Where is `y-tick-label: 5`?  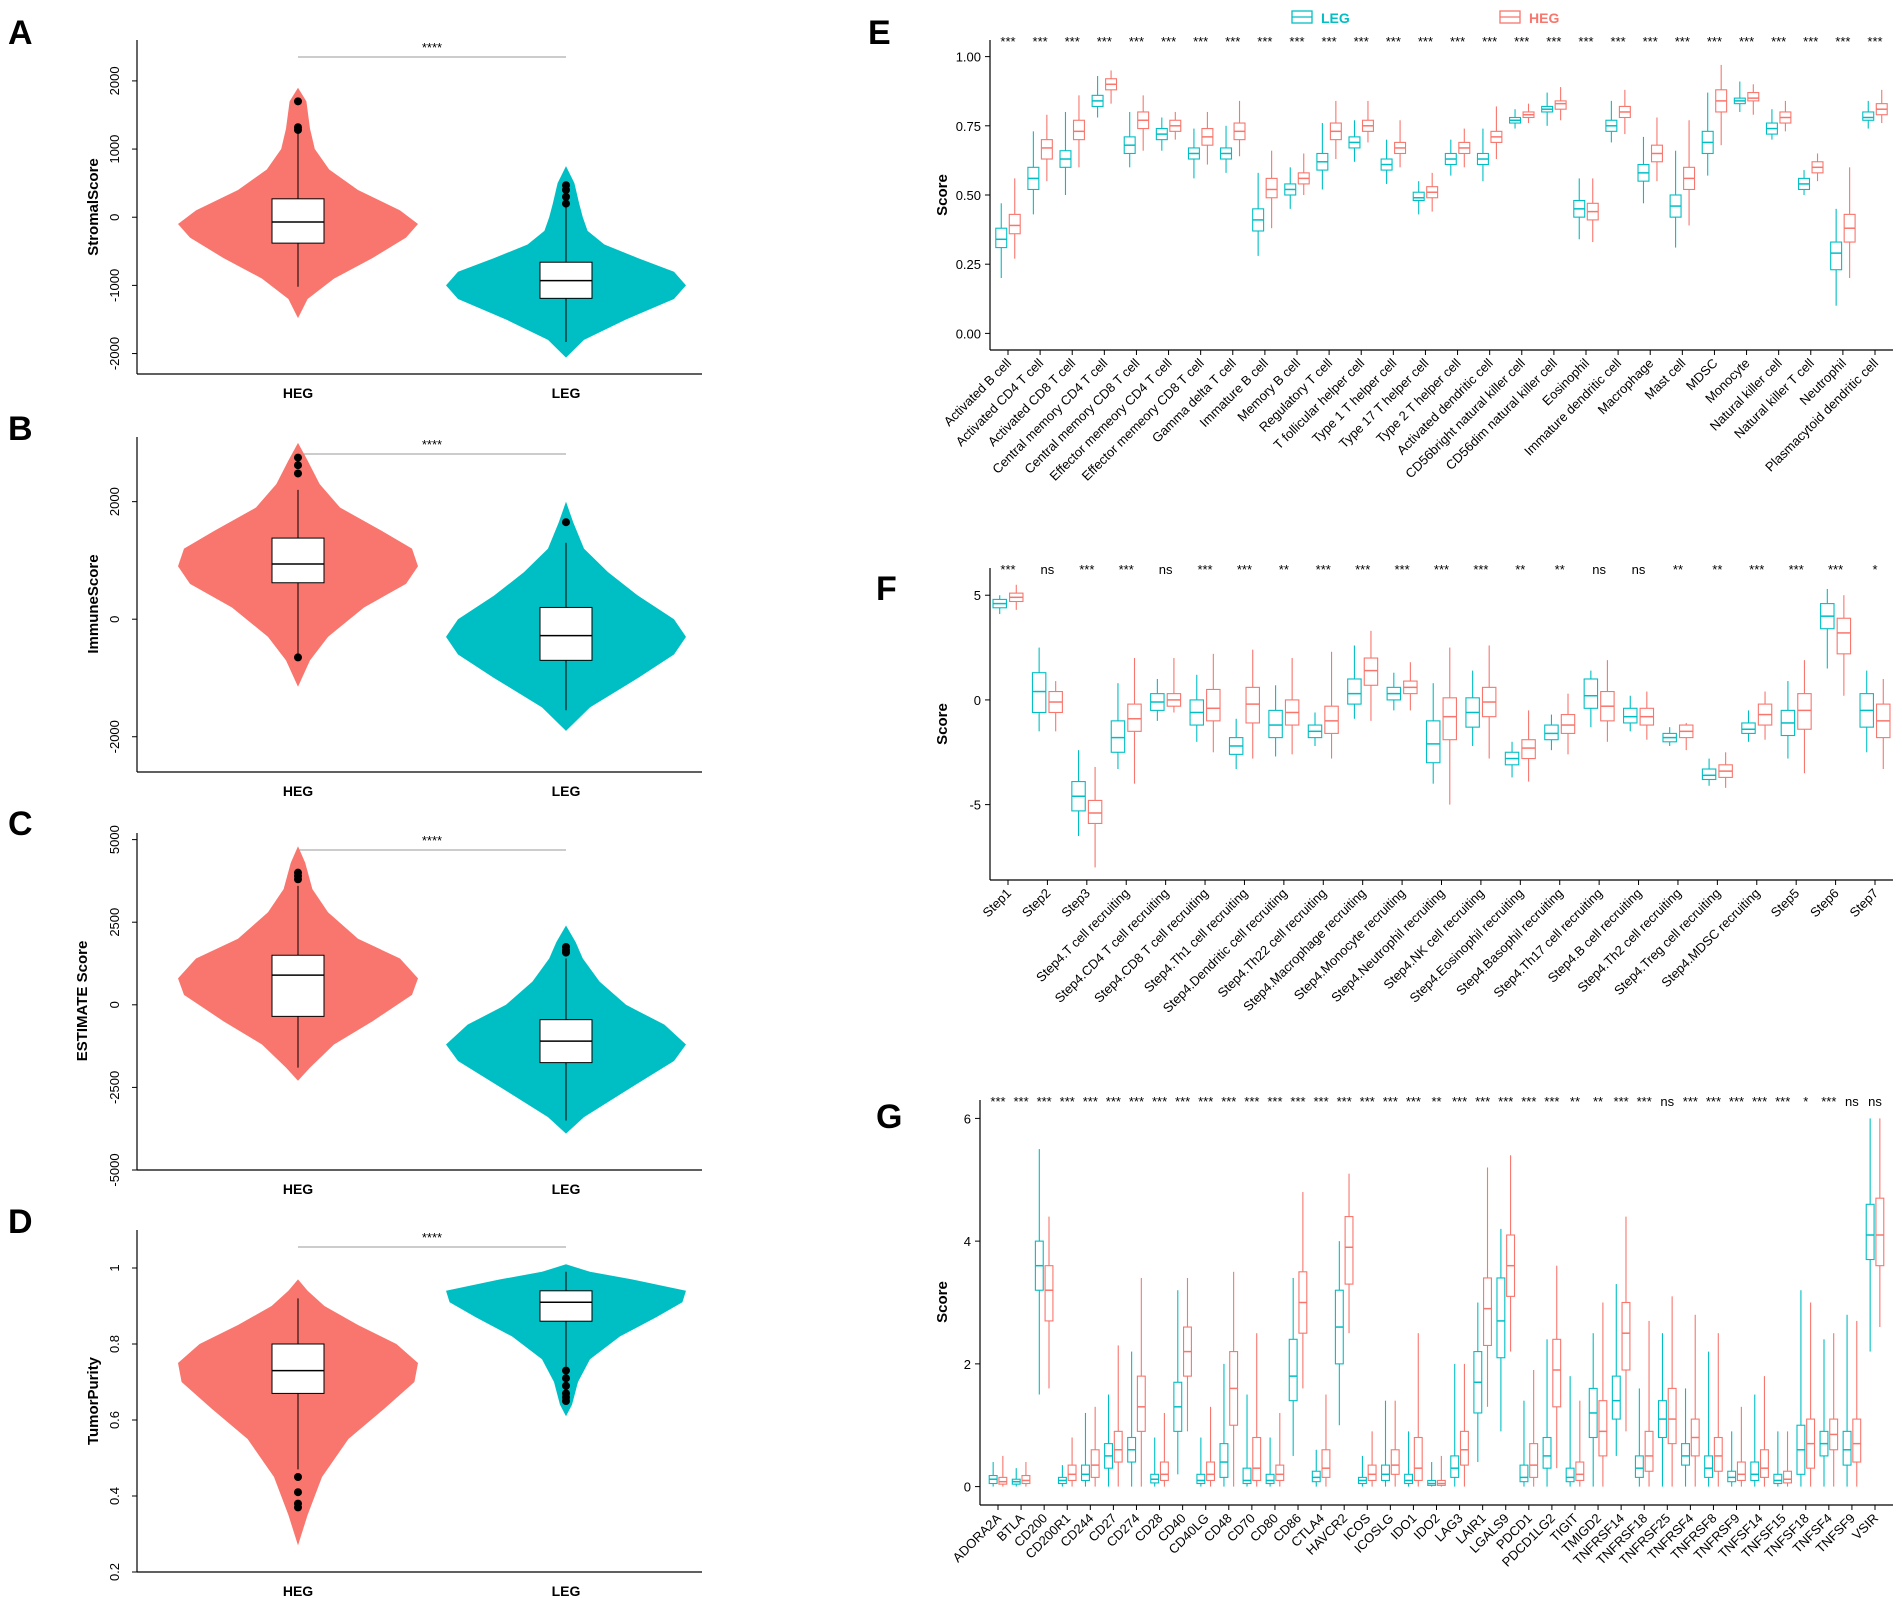
y-tick-label: 5 is located at coordinates (977, 595).